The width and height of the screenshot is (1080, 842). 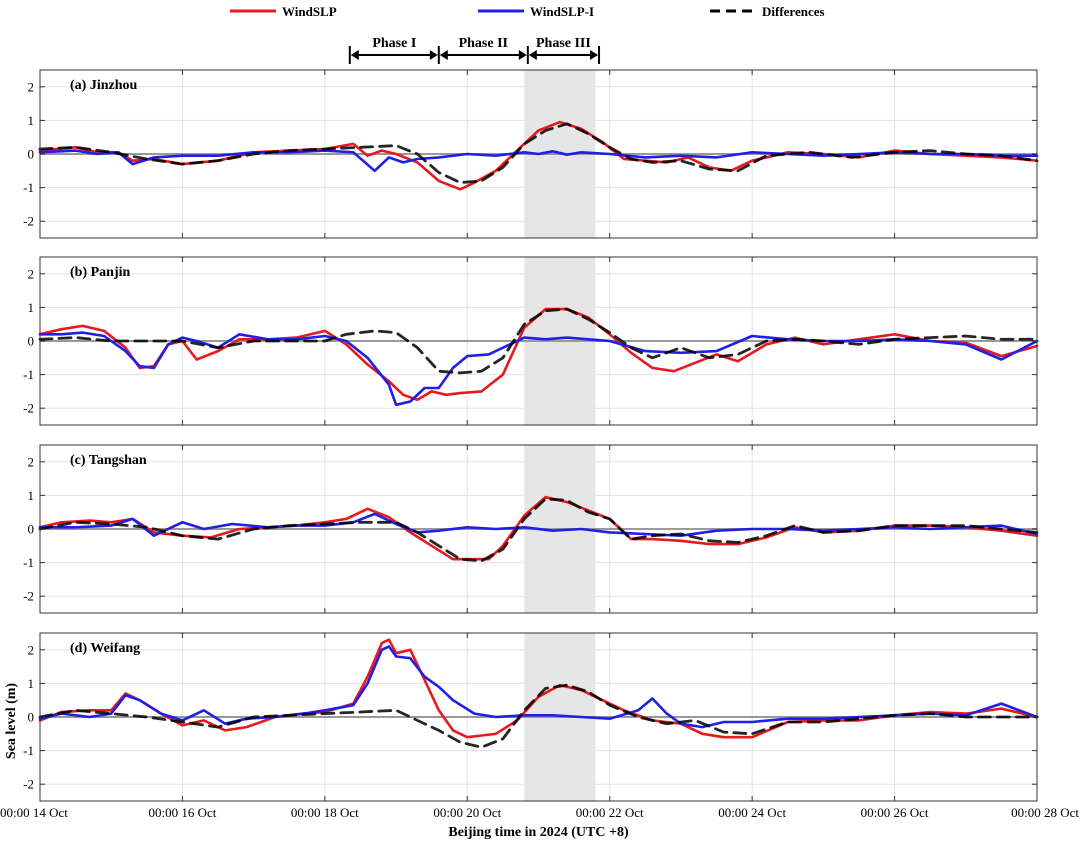 I want to click on phase-annotations: Phase I Phase II Phase III, so click(x=474, y=50).